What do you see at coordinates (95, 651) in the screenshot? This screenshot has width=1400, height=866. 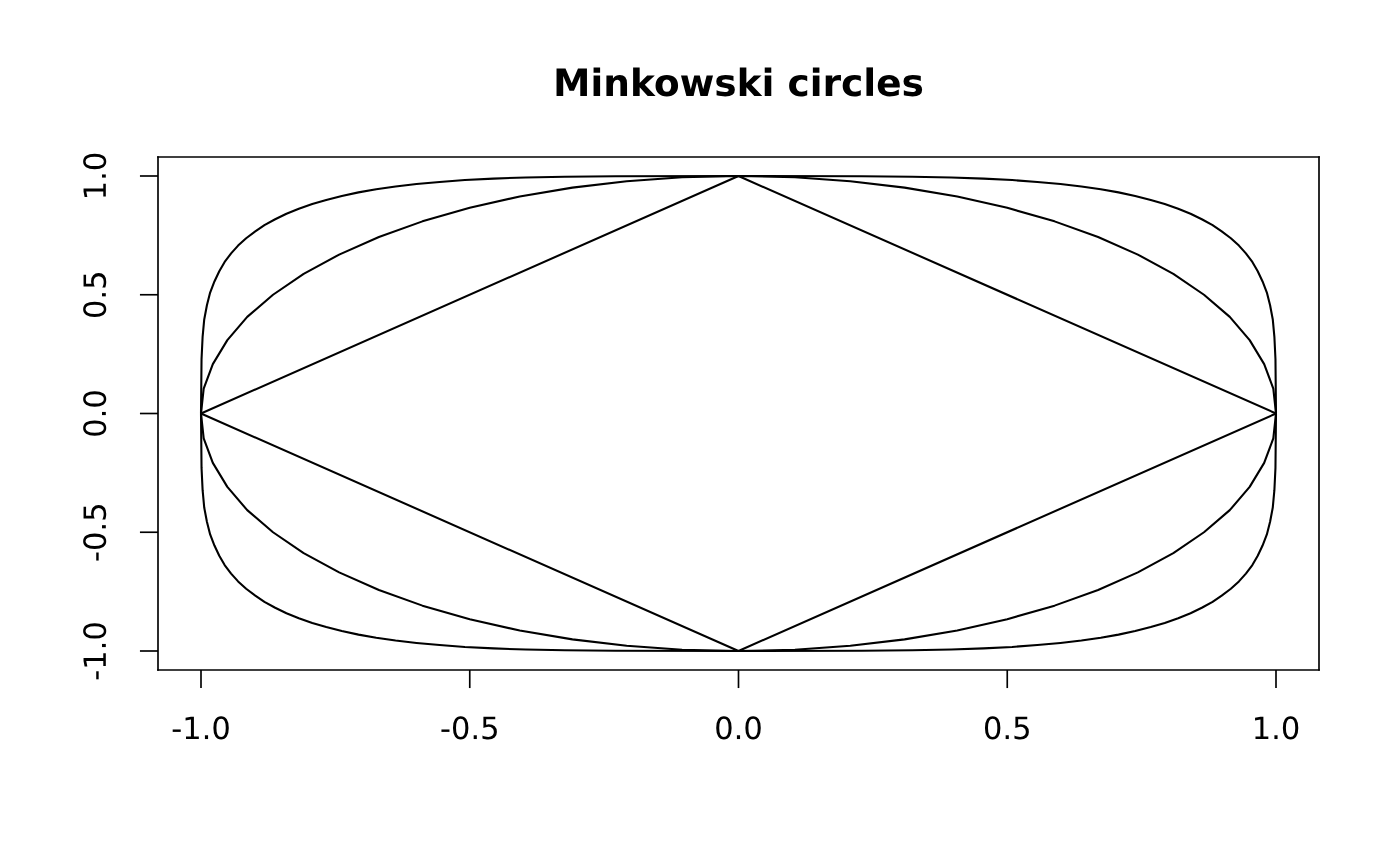 I see `y-tick-label: -1.0` at bounding box center [95, 651].